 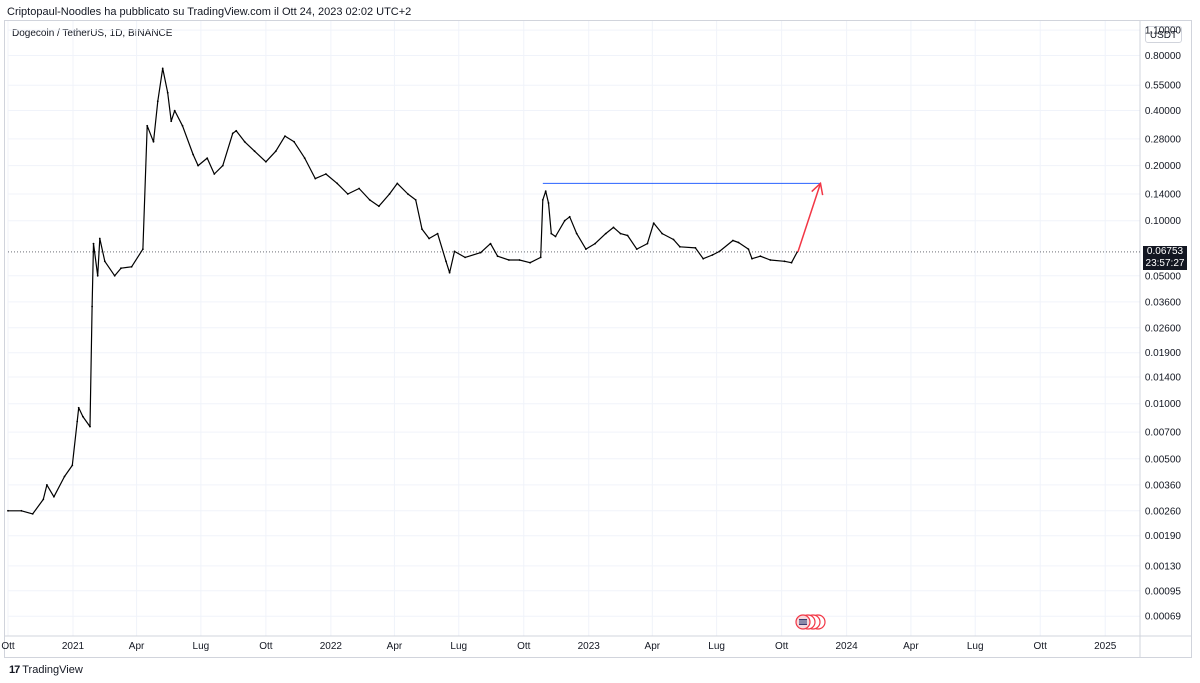 What do you see at coordinates (1163, 139) in the screenshot?
I see `y-tick-label: 0.28000` at bounding box center [1163, 139].